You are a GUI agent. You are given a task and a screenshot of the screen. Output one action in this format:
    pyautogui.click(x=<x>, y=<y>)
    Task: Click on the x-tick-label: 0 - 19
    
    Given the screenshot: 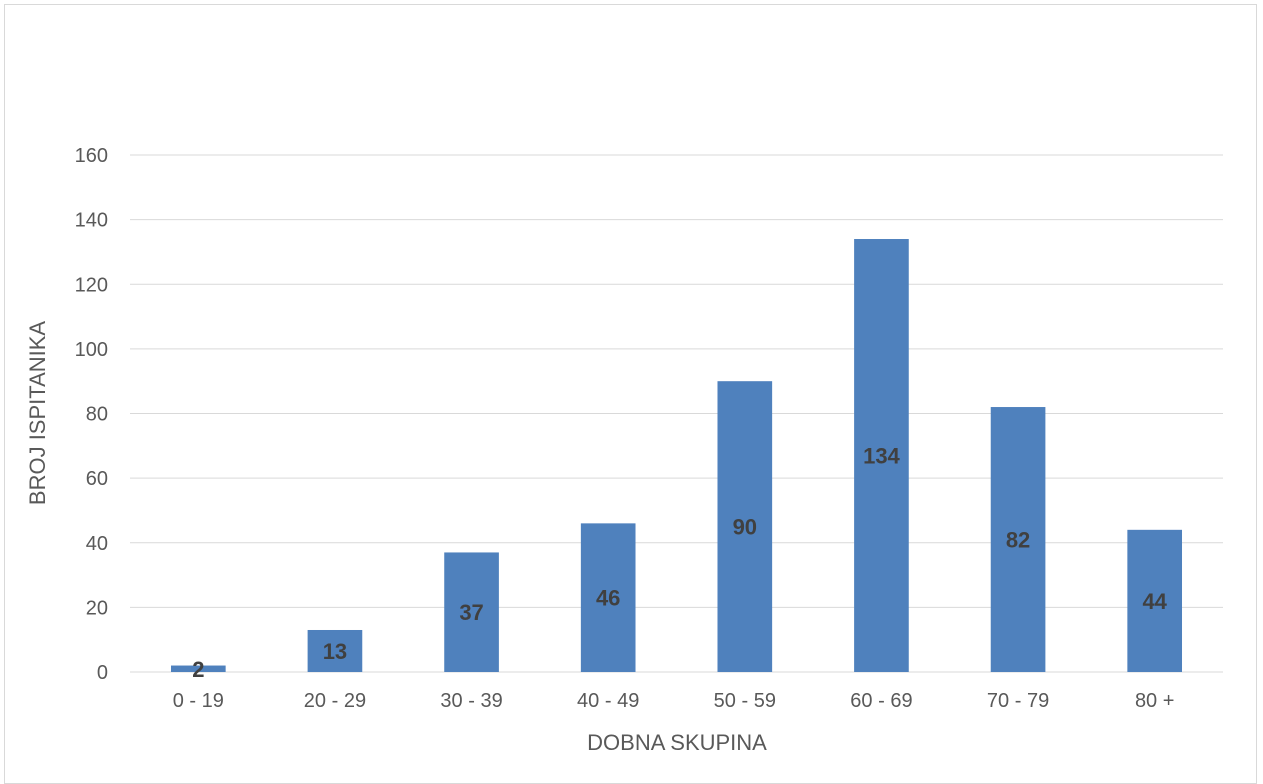 What is the action you would take?
    pyautogui.click(x=198, y=701)
    